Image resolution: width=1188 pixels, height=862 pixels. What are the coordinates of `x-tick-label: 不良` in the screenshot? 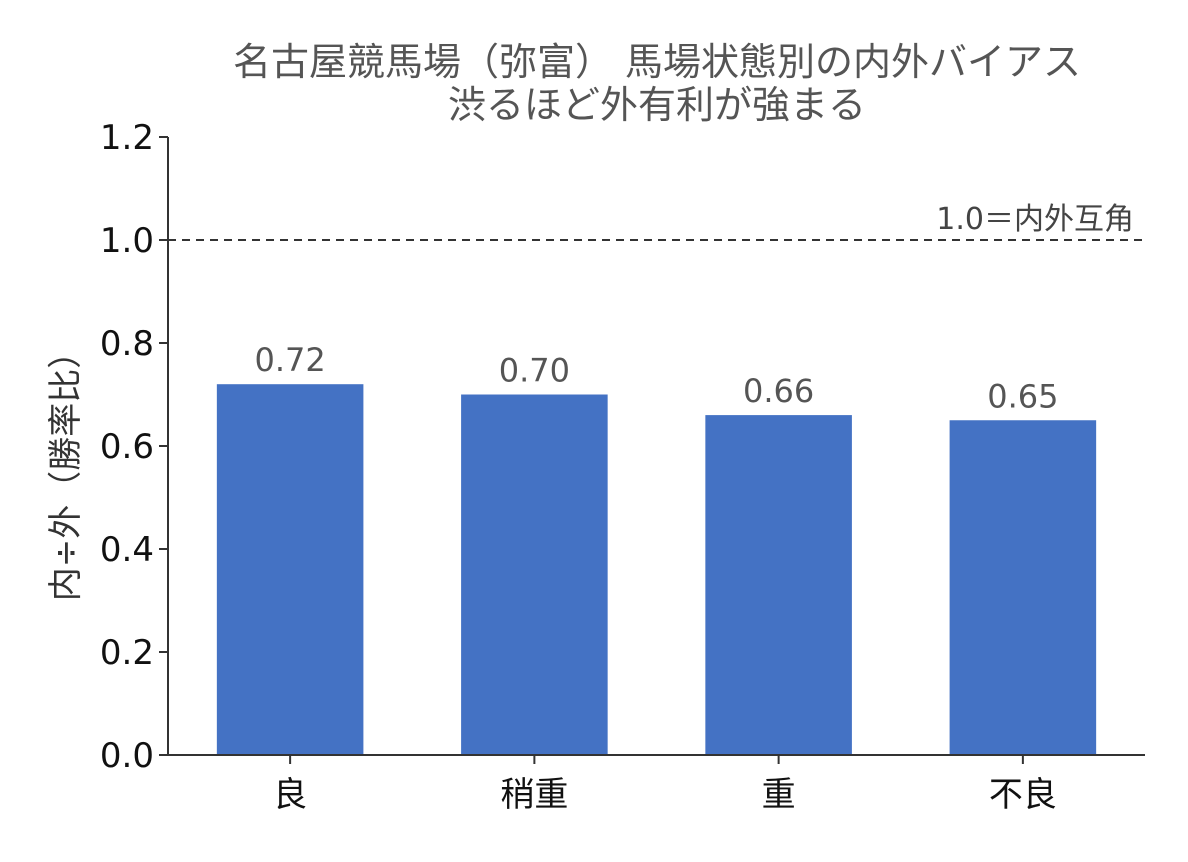 It's located at (1023, 795).